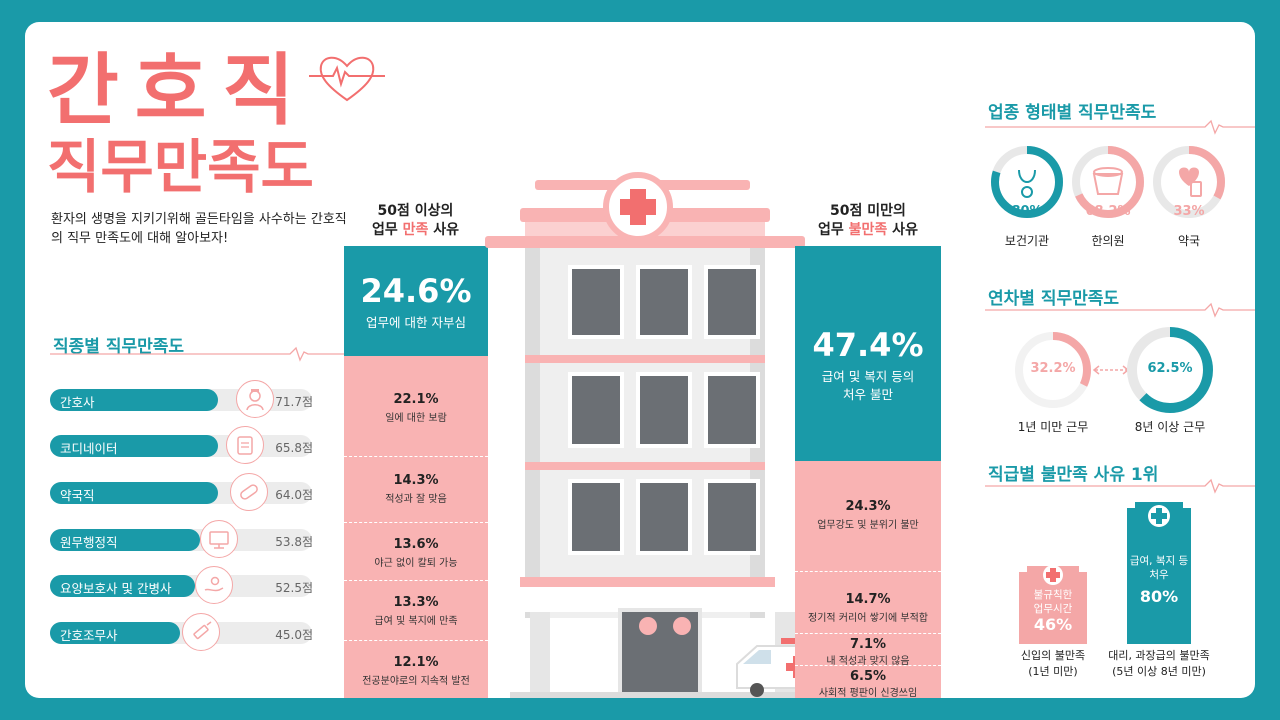 The width and height of the screenshot is (1280, 720). I want to click on occupation-section-title: 직종별 직무만족도, so click(119, 347).